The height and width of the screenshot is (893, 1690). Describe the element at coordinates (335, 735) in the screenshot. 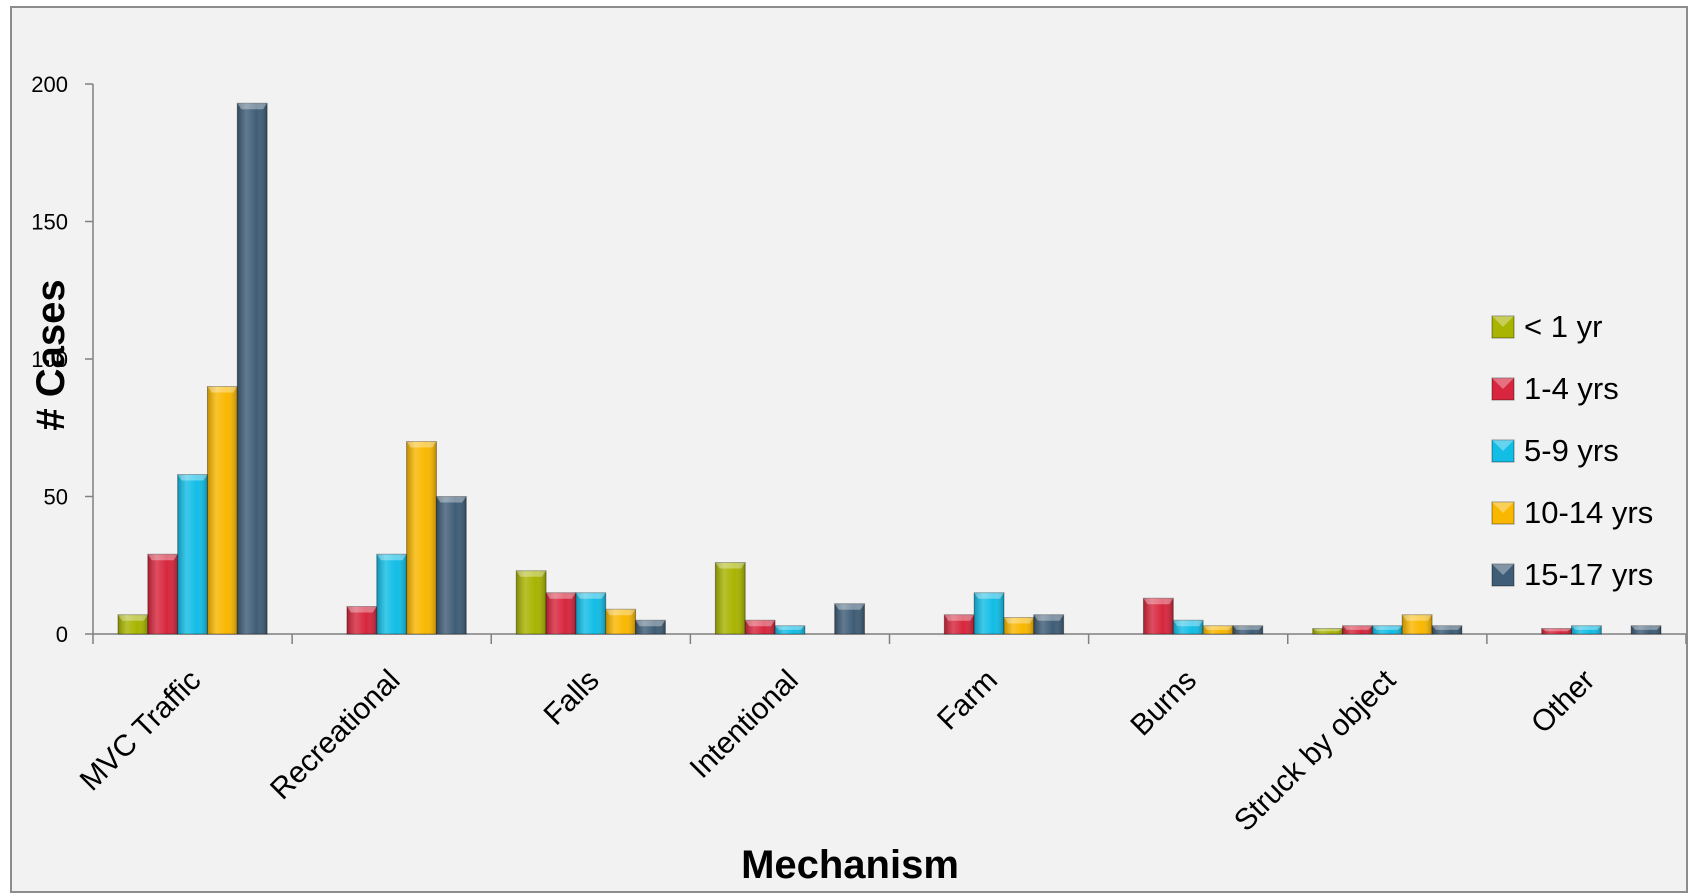

I see `x-category-label: Recreational` at that location.